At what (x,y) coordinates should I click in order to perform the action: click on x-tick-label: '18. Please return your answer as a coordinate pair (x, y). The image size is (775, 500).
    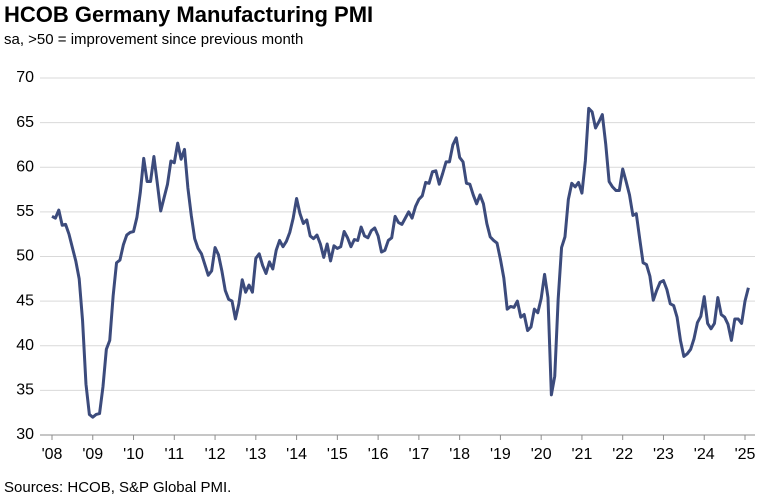
    Looking at the image, I should click on (459, 454).